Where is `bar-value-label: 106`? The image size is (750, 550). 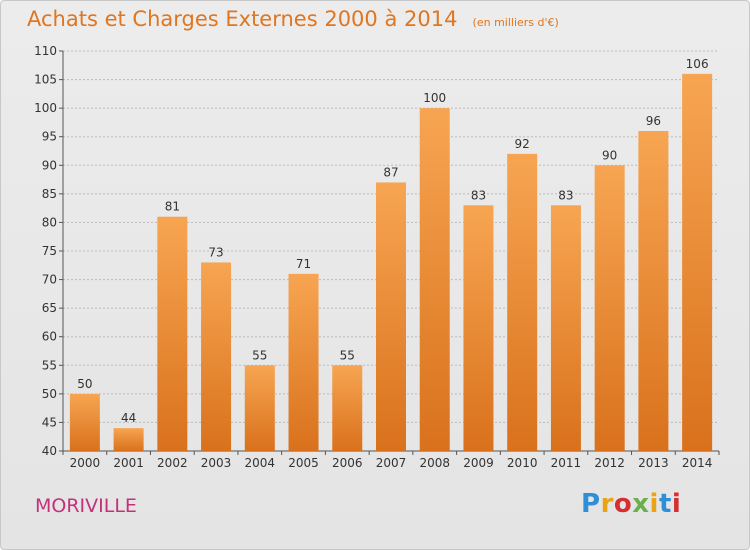
bar-value-label: 106 is located at coordinates (697, 64).